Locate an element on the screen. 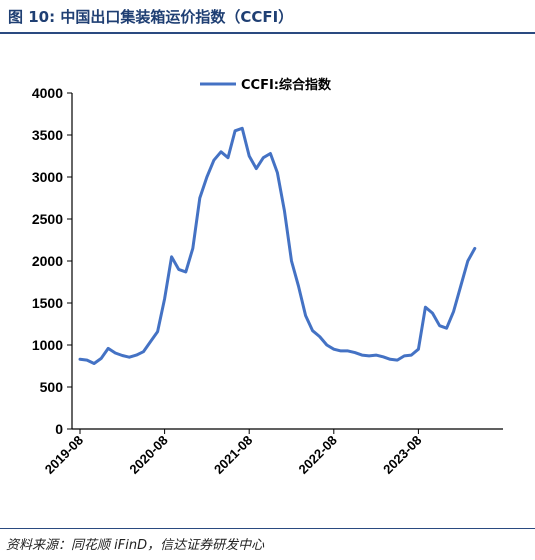 This screenshot has height=560, width=535. title-rule is located at coordinates (267, 33).